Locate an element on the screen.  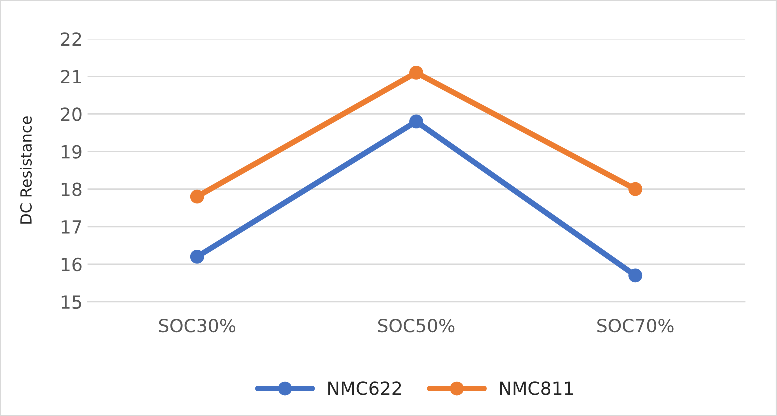
y-tick-label: 19 is located at coordinates (72, 152).